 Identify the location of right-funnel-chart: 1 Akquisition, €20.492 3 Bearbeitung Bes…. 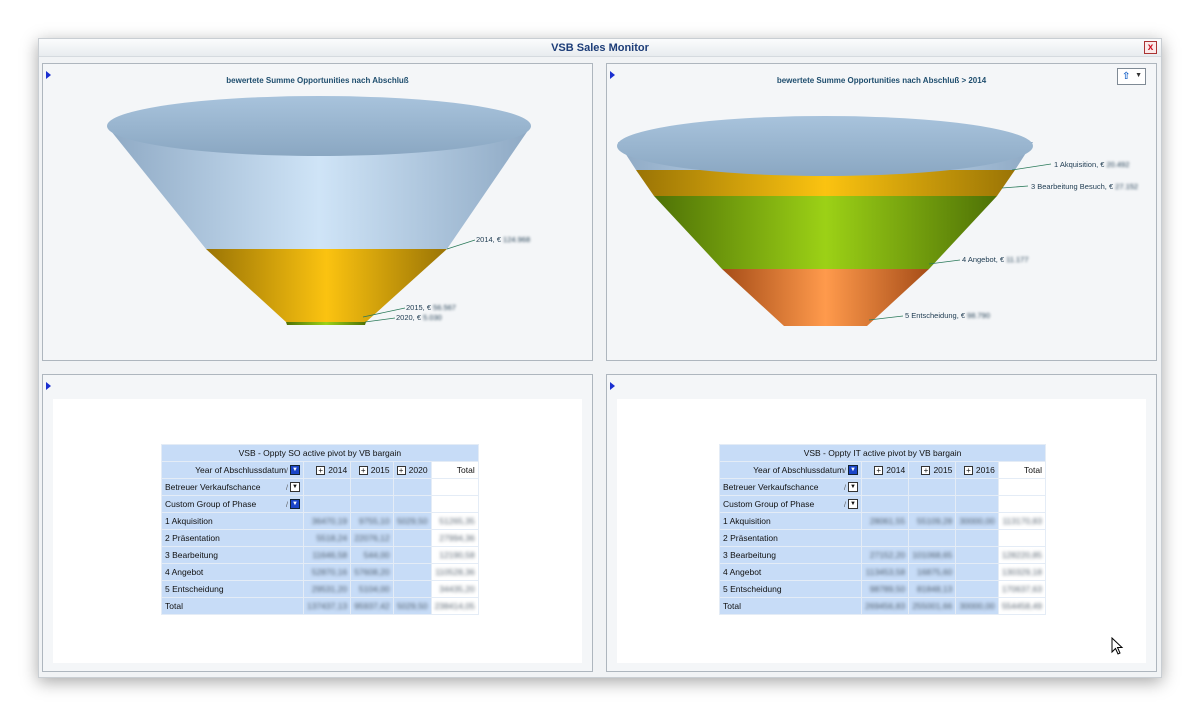
(877, 221).